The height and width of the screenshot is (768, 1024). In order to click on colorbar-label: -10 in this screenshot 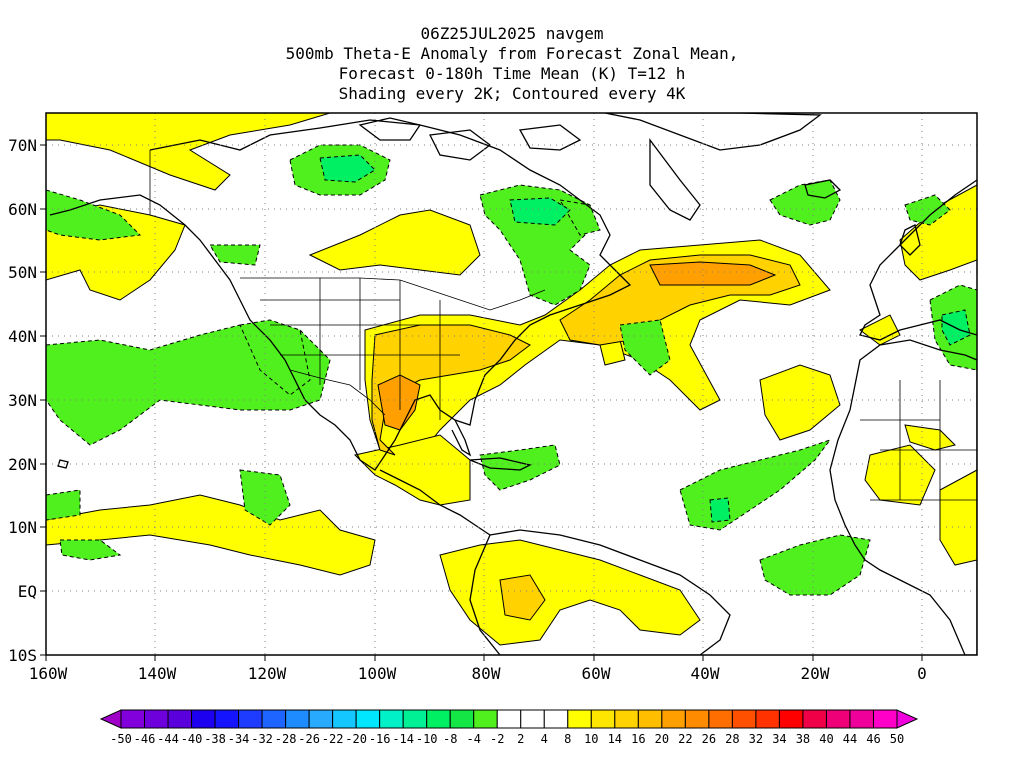, I will do `click(427, 739)`.